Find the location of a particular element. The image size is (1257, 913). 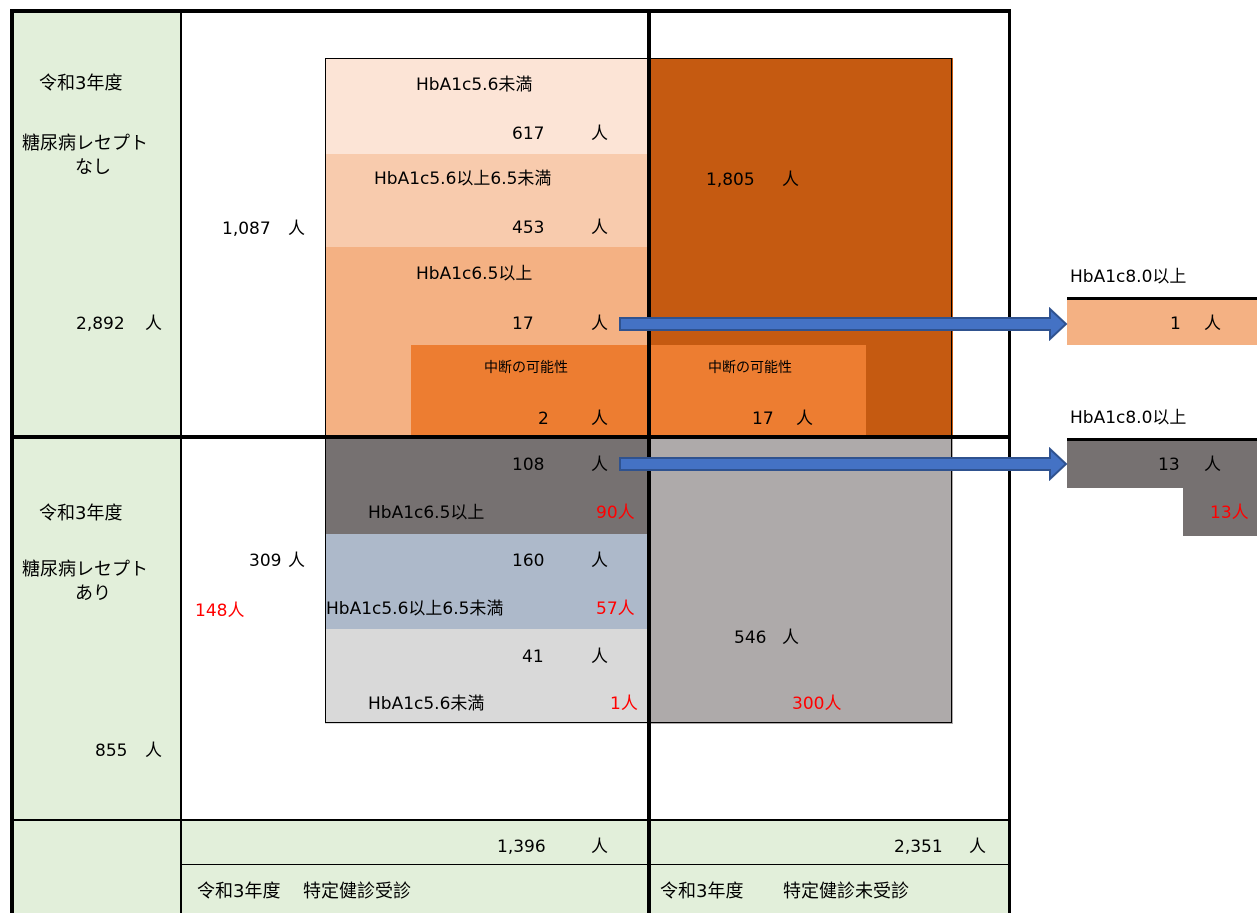

divider-footer-inner is located at coordinates (595, 864).